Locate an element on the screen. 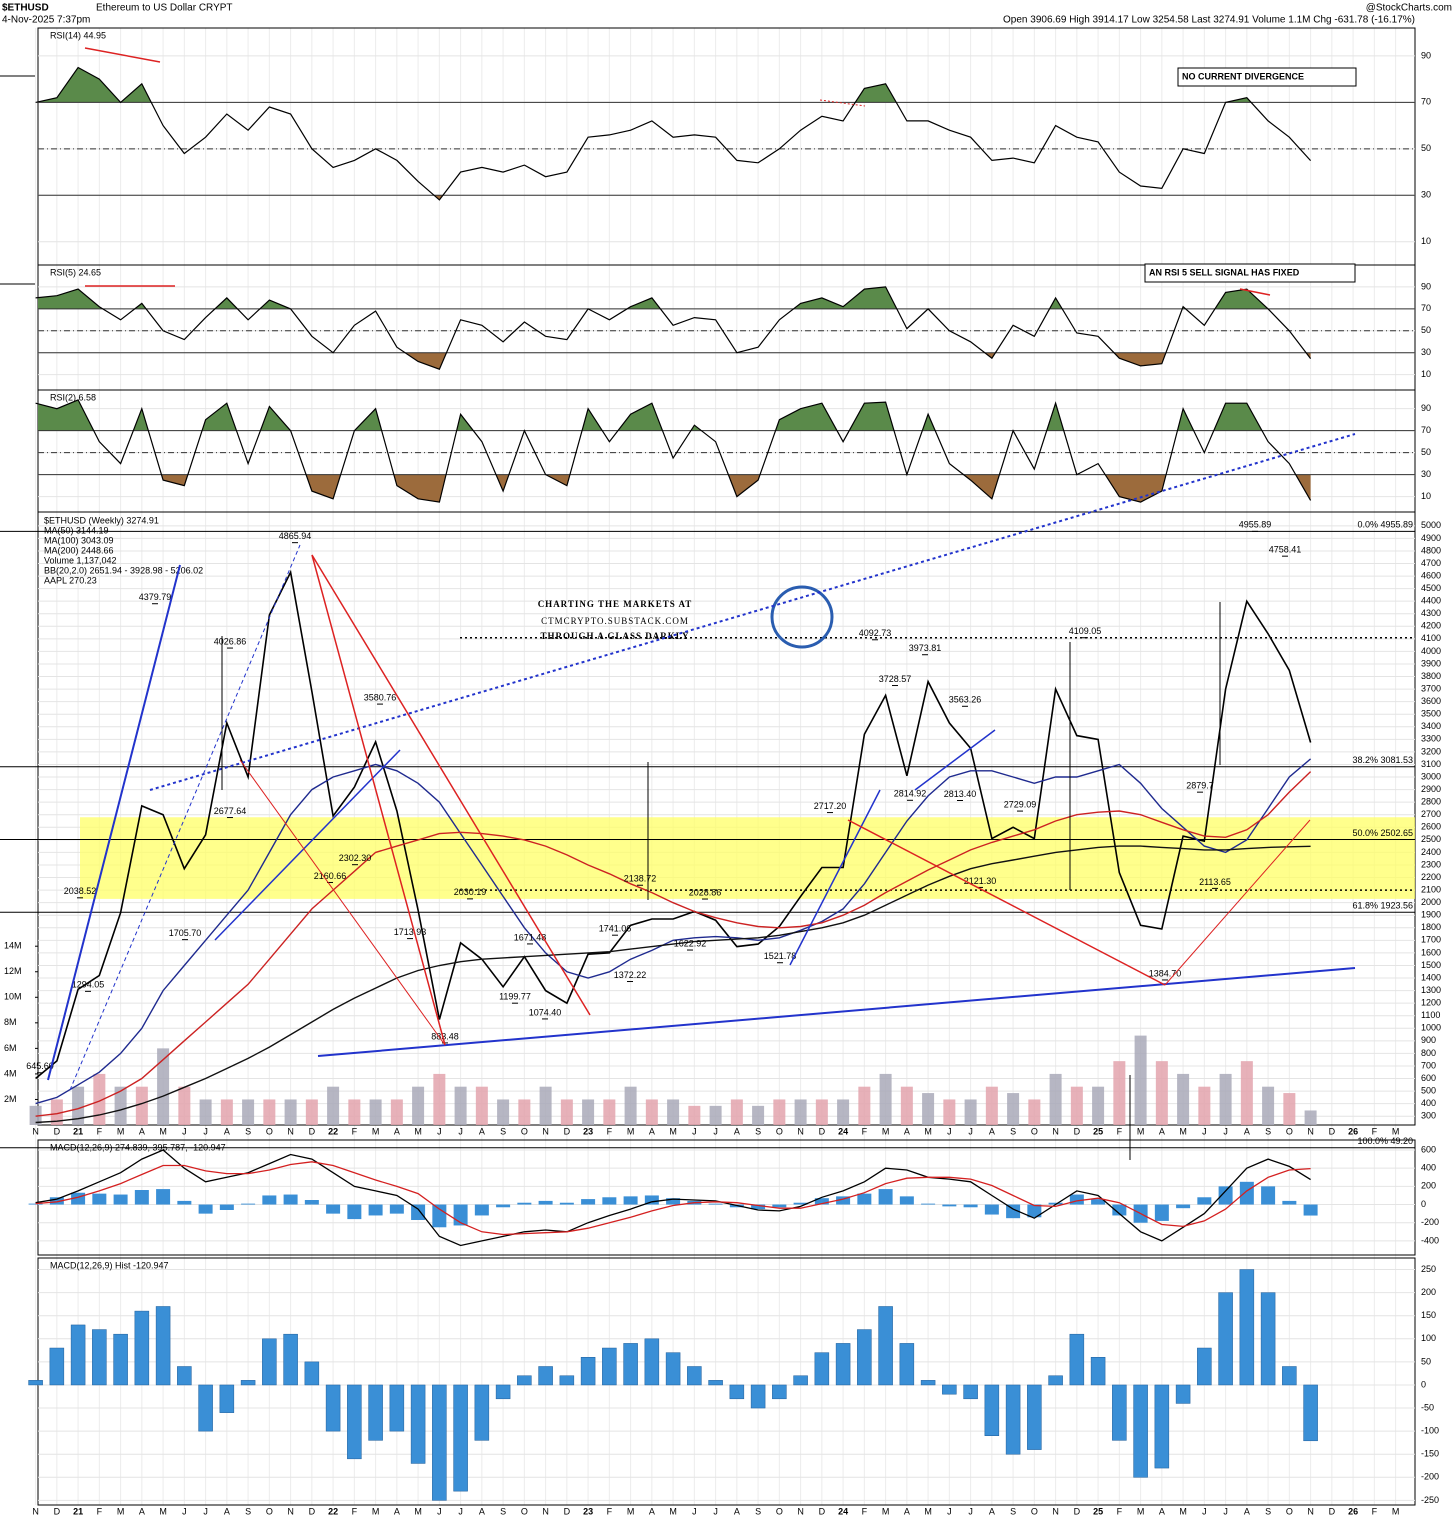  panel-title: RSI(5) 24.65 is located at coordinates (75, 272).